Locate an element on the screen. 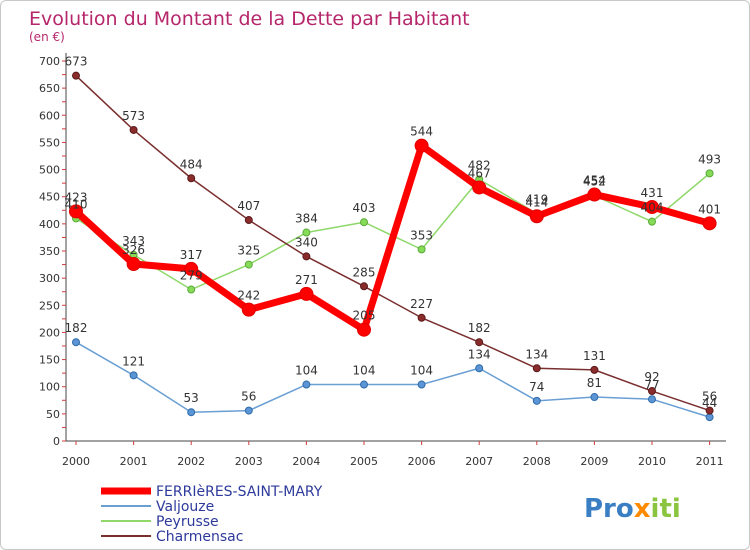 Image resolution: width=750 pixels, height=550 pixels. data-label-valjouze: 121 is located at coordinates (133, 361).